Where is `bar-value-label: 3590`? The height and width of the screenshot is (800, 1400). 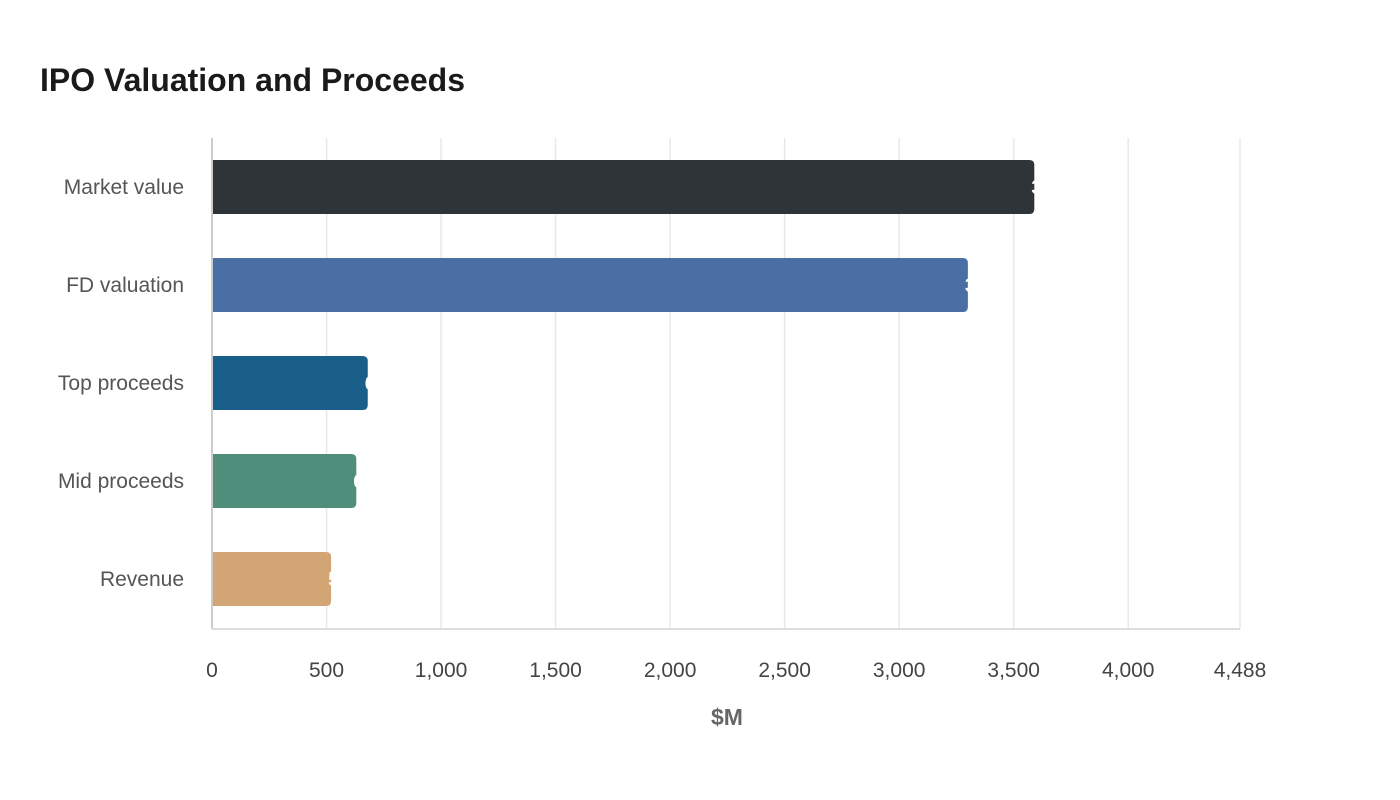
bar-value-label: 3590 is located at coordinates (1053, 188).